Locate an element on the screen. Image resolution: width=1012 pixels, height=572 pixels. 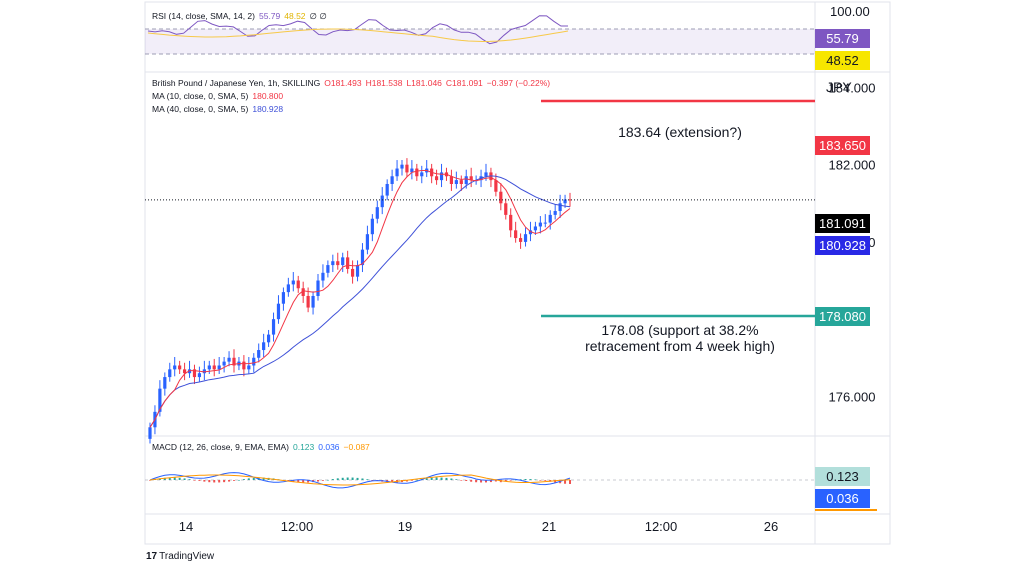
rsi-sma-tag: 48.52 is located at coordinates (842, 60).